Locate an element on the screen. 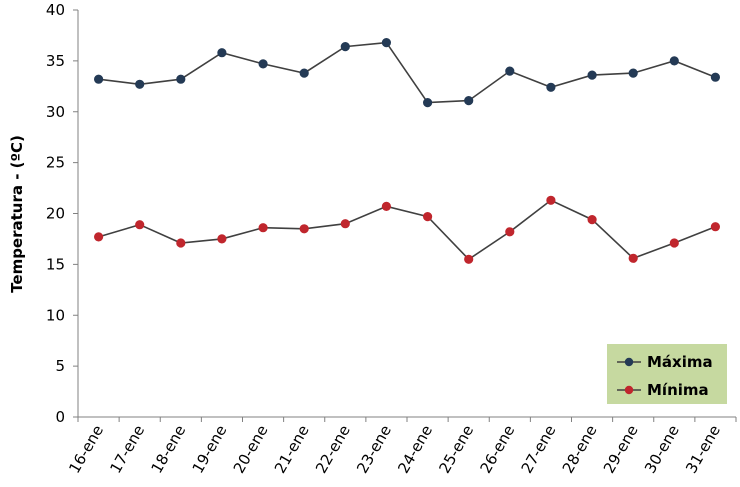 This screenshot has height=487, width=740. y-tick-label: 5 is located at coordinates (60, 366).